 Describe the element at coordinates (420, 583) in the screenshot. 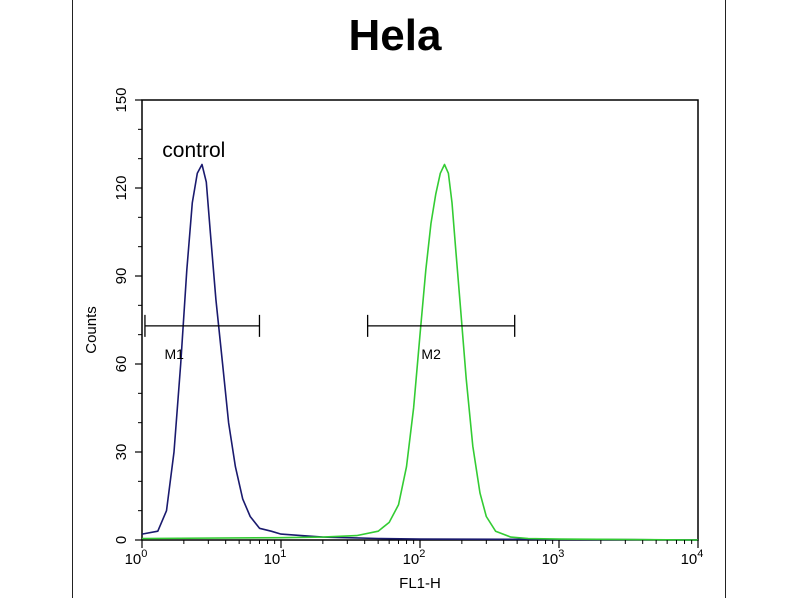

I see `x-axis-label: FL1-H` at that location.